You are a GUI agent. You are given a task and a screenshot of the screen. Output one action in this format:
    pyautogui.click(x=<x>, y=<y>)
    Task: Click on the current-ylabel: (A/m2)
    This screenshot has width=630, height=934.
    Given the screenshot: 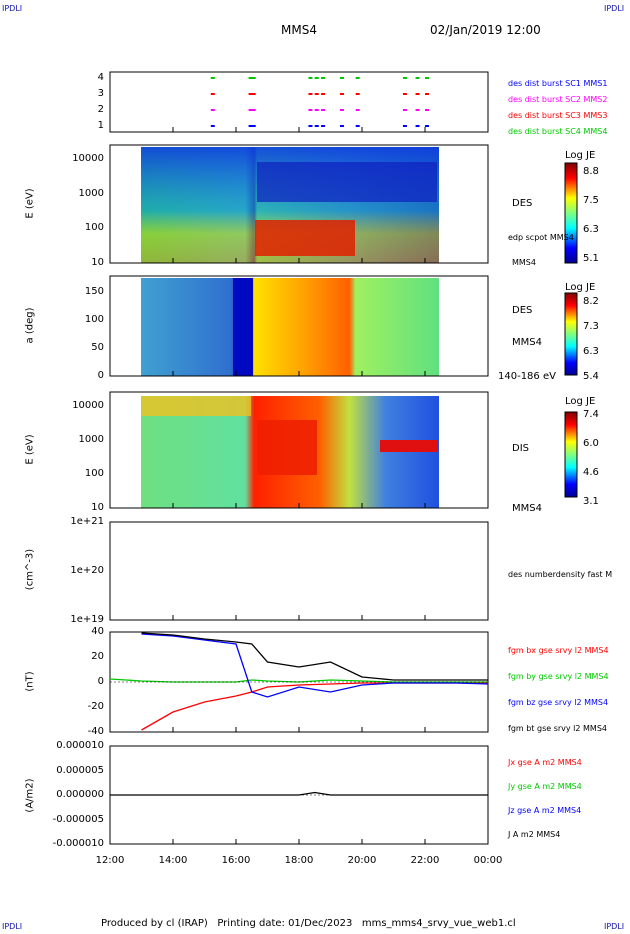 What is the action you would take?
    pyautogui.click(x=30, y=795)
    